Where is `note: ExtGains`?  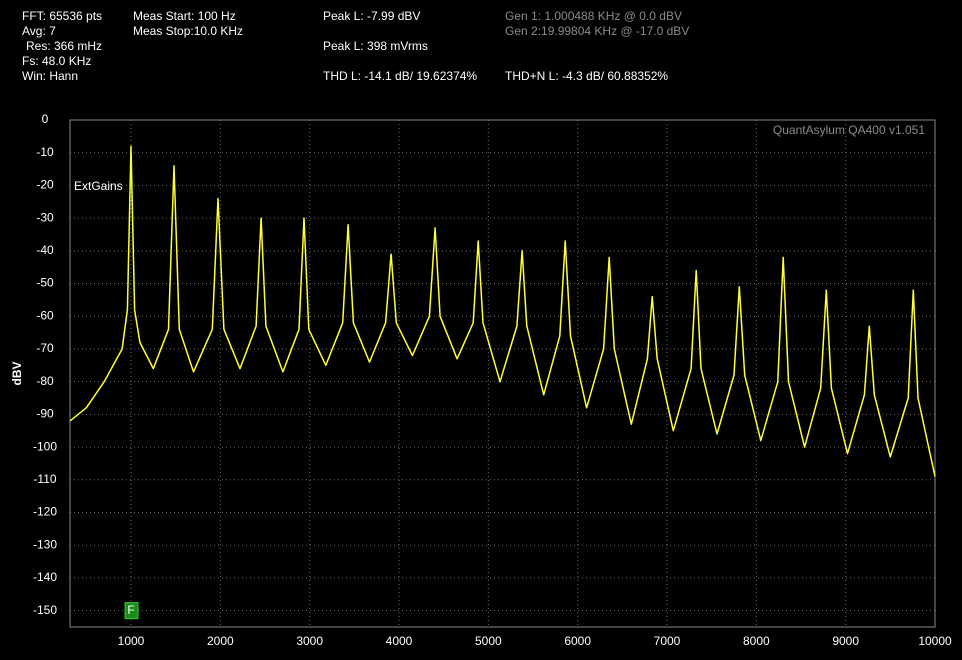
note: ExtGains is located at coordinates (98, 186).